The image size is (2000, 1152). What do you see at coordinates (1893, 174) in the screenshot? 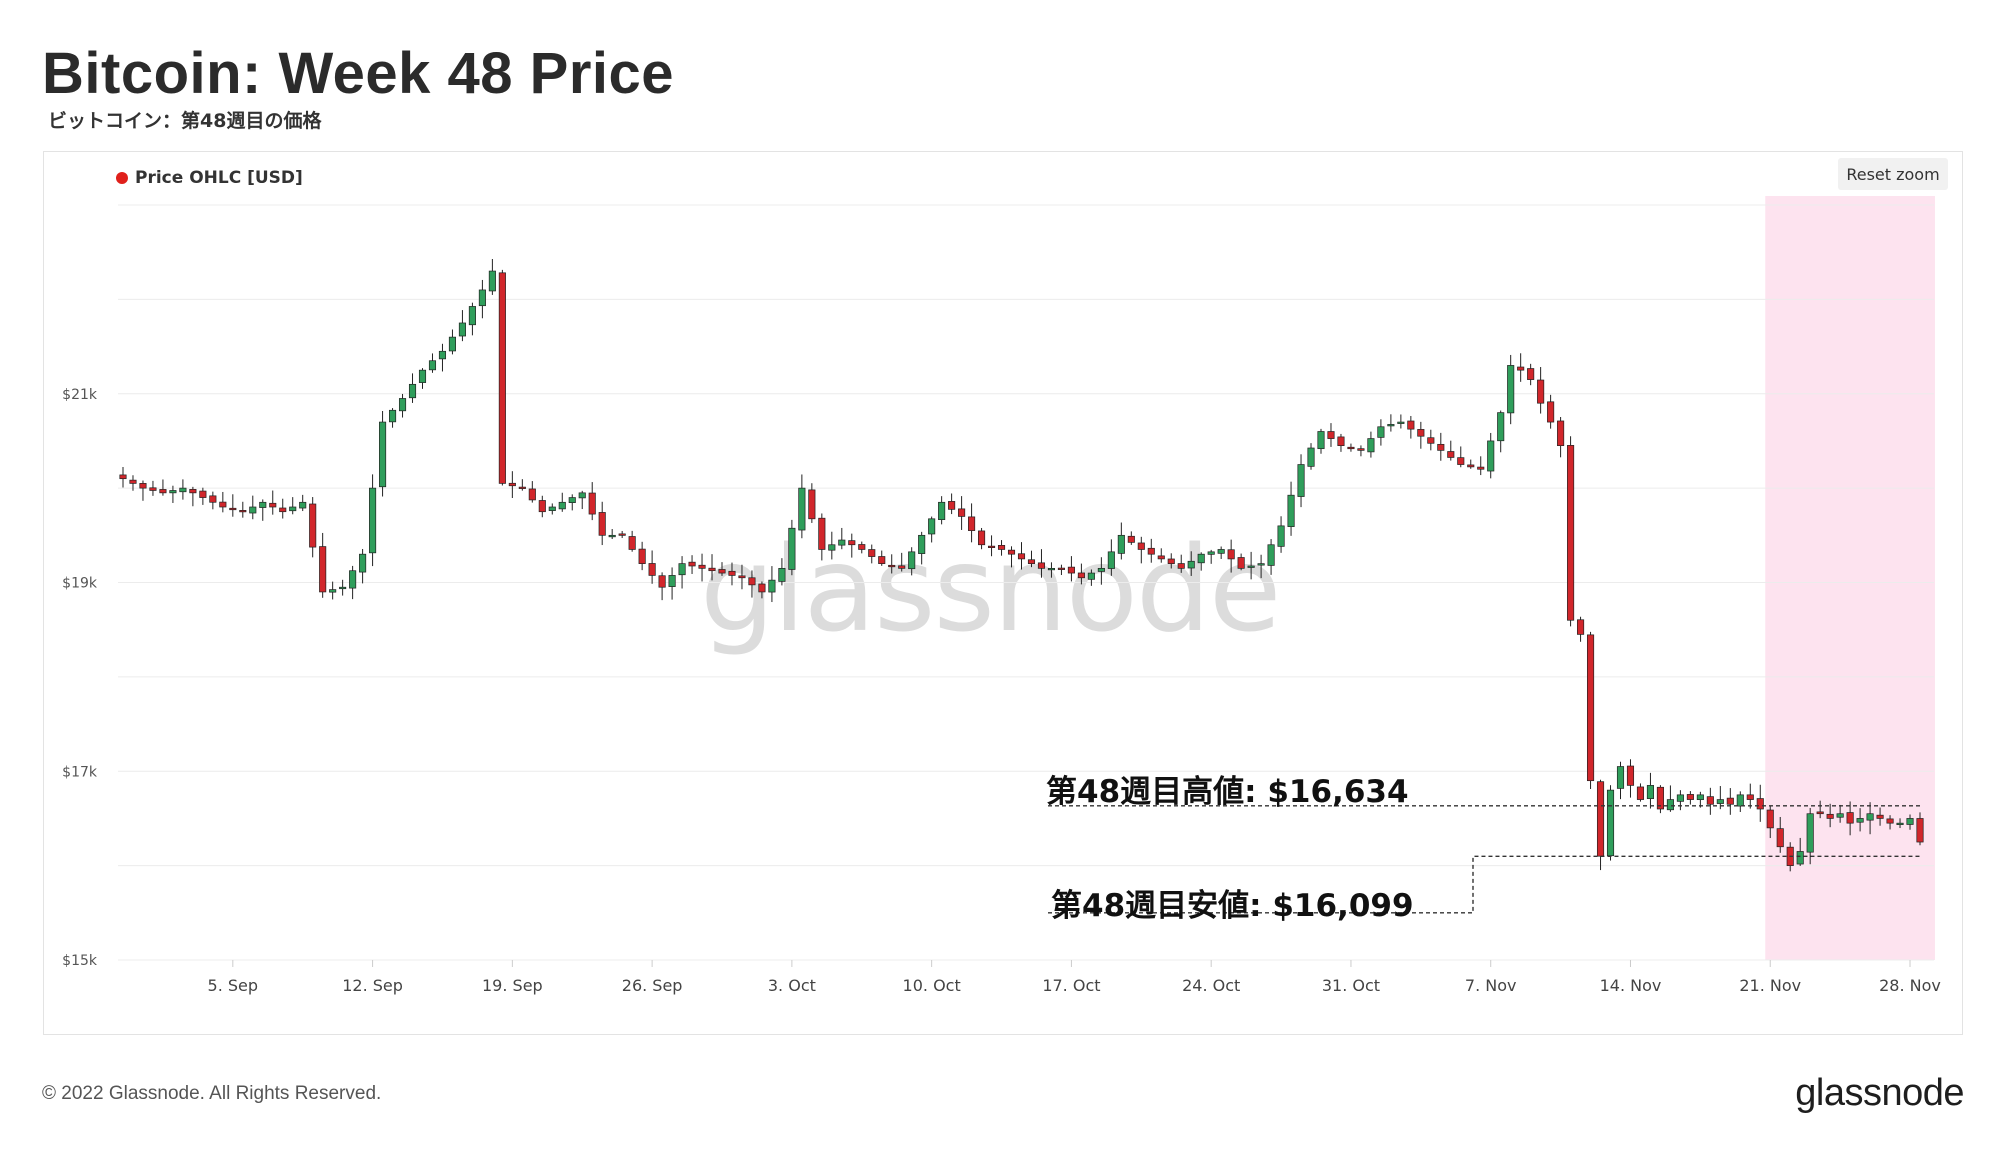
I see `reset-zoom-button: Reset zoom` at bounding box center [1893, 174].